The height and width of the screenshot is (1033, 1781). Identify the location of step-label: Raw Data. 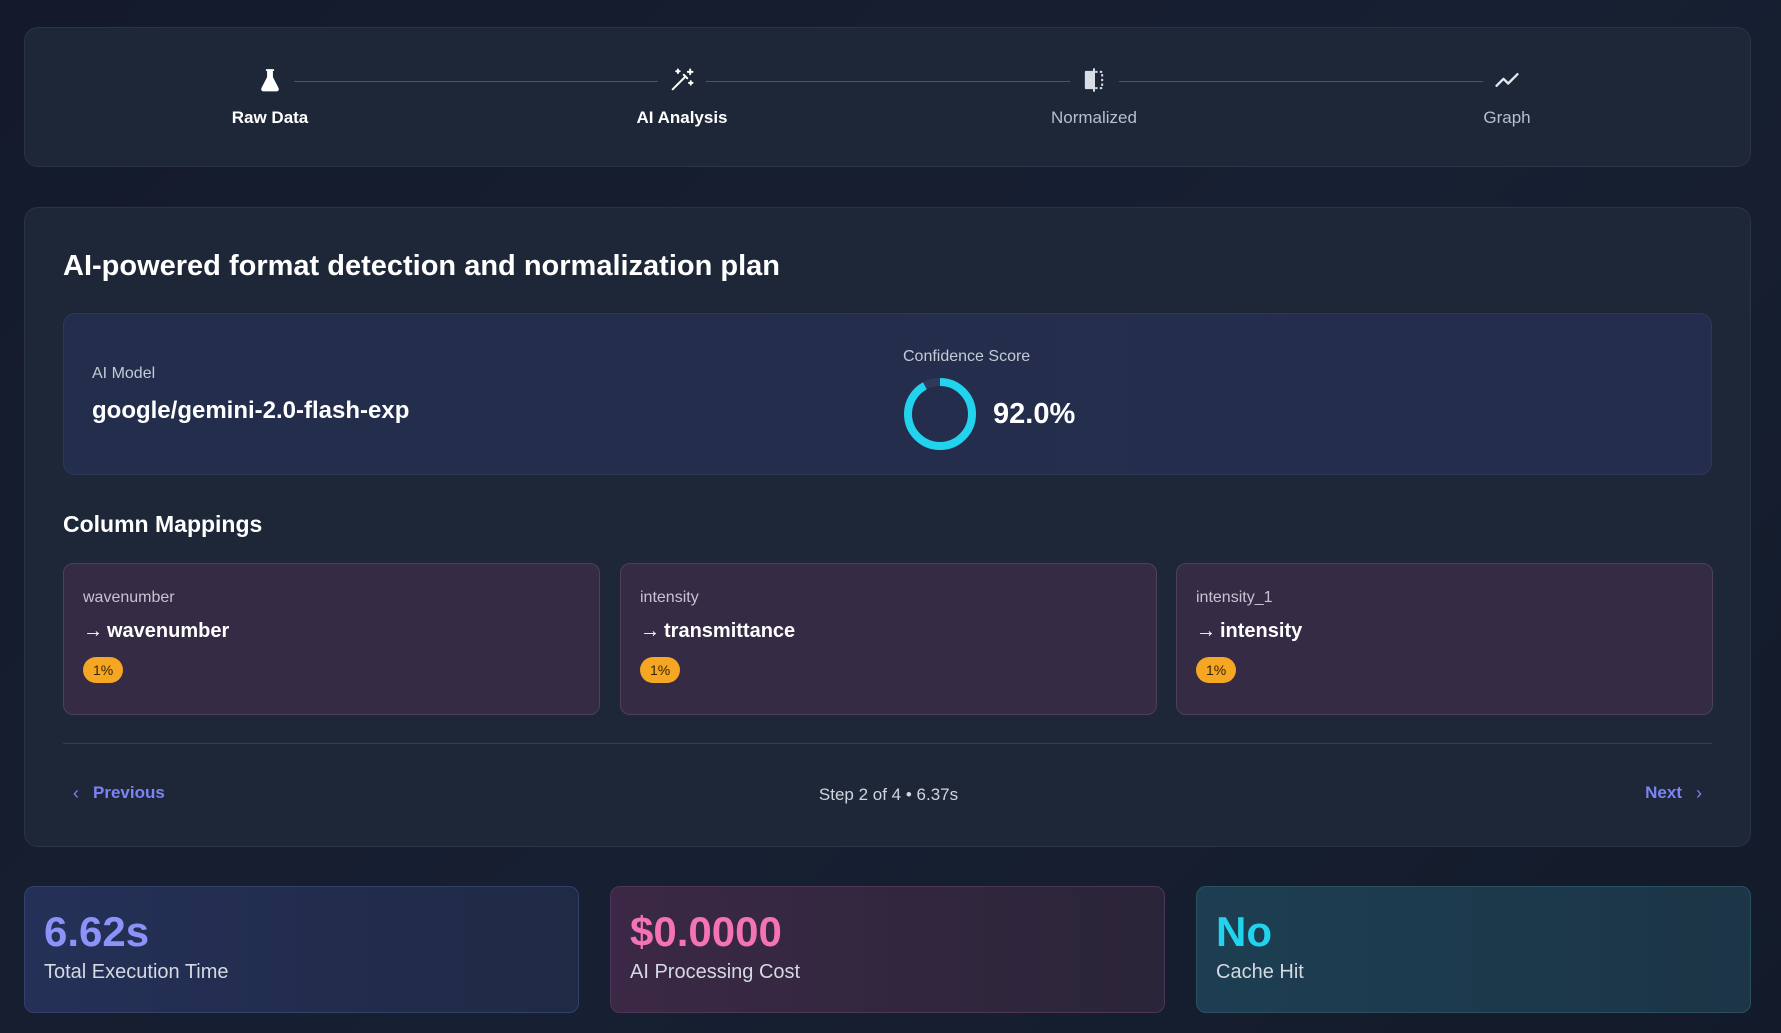
(270, 117).